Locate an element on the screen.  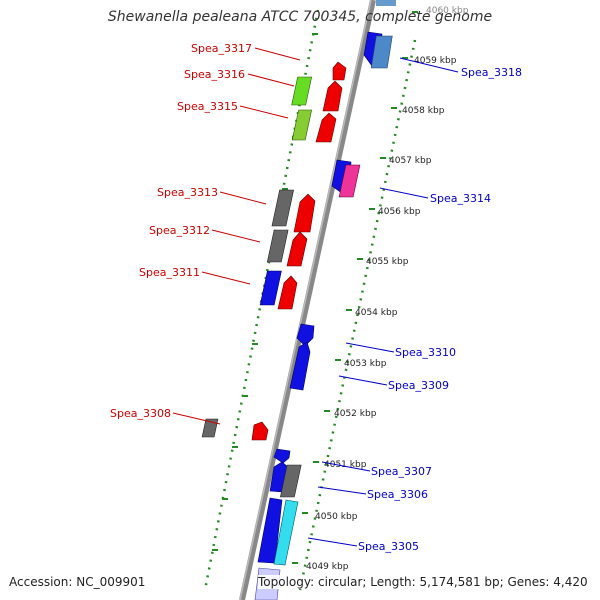
kbp-label-4058: 4058 kbp is located at coordinates (423, 111).